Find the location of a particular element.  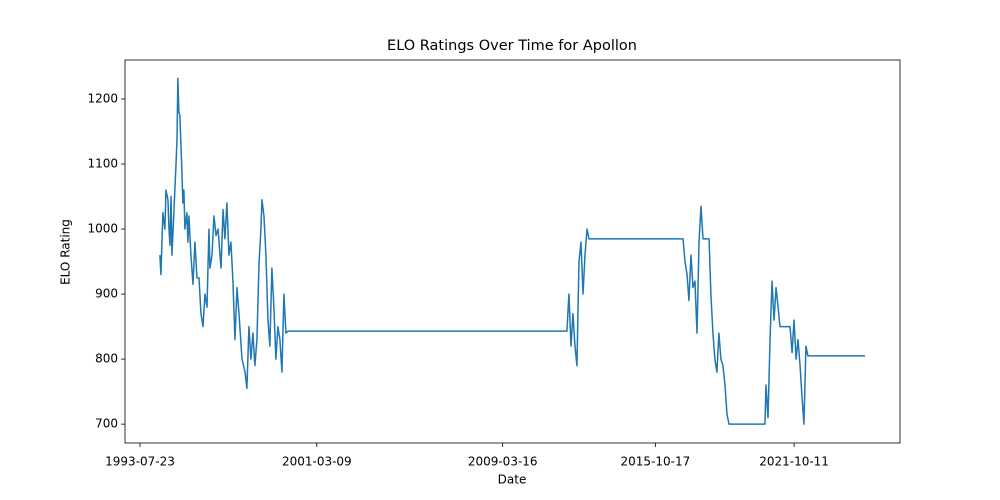

x-tick-label: 1993-07-23 is located at coordinates (140, 462).